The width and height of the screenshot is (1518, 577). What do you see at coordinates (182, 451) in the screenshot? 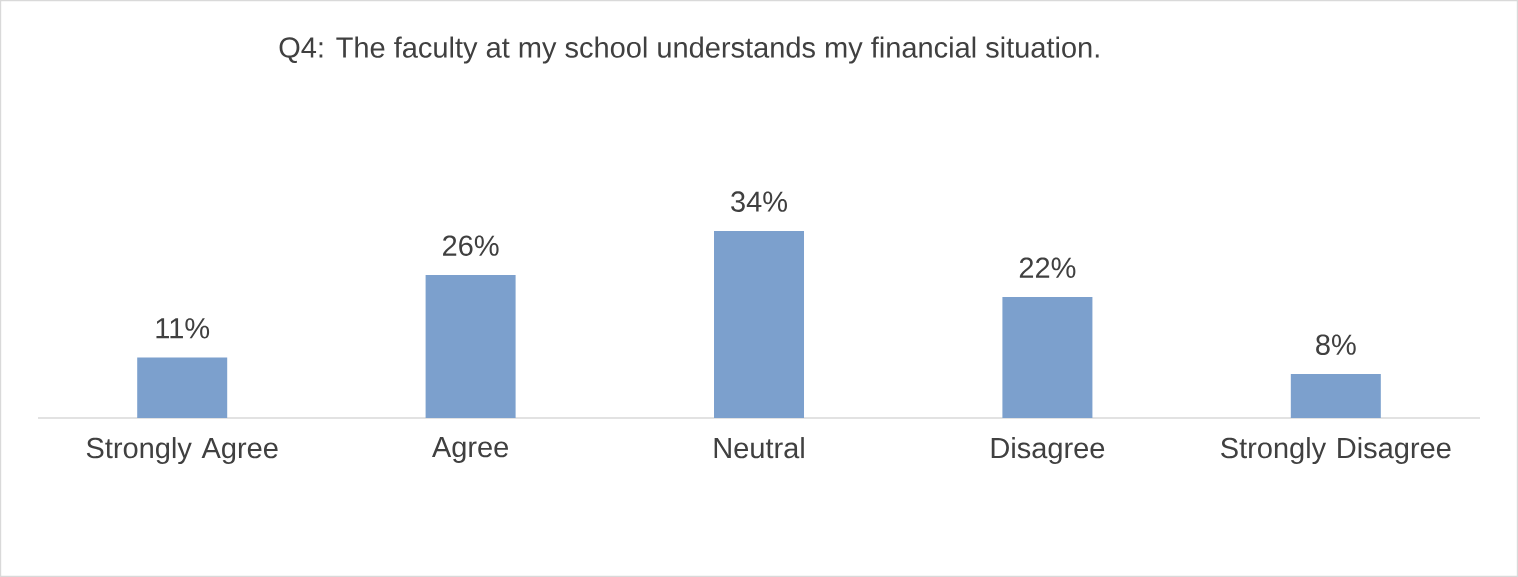
I see `x-tick-label: Strongly Agree` at bounding box center [182, 451].